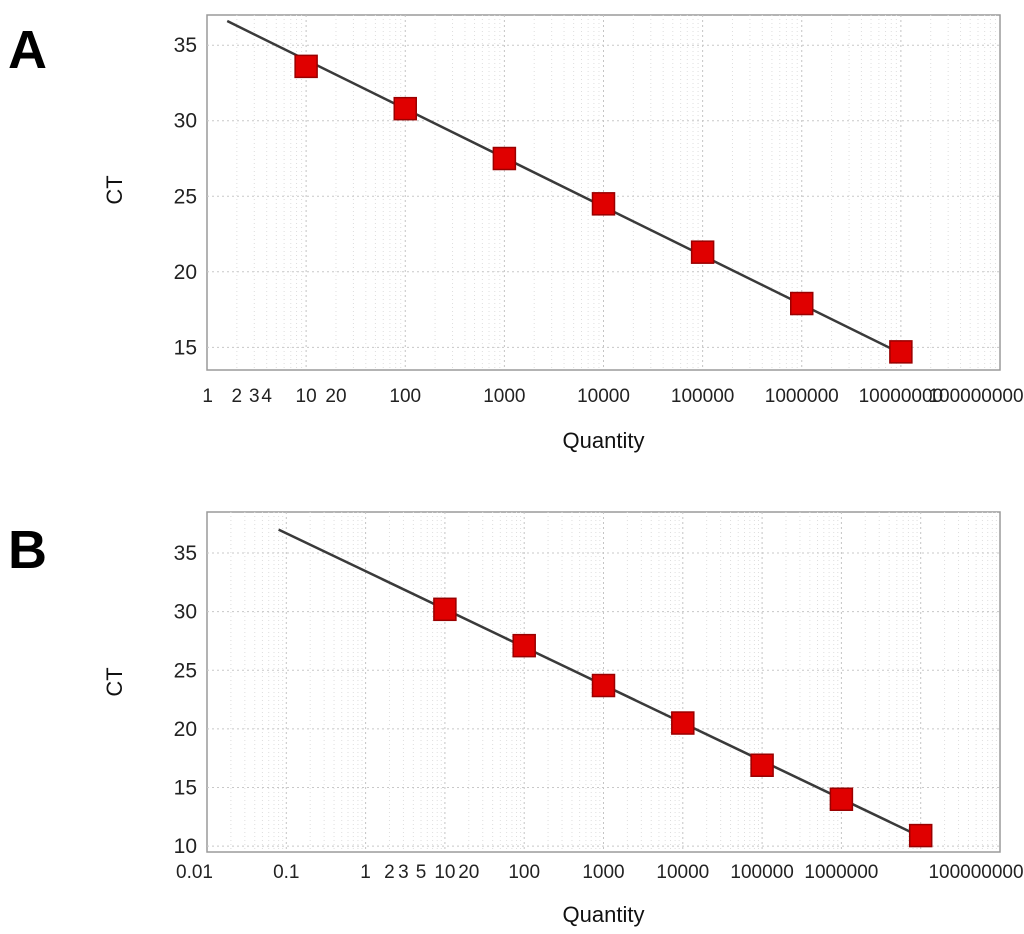  I want to click on panel-label-b: B, so click(27, 550).